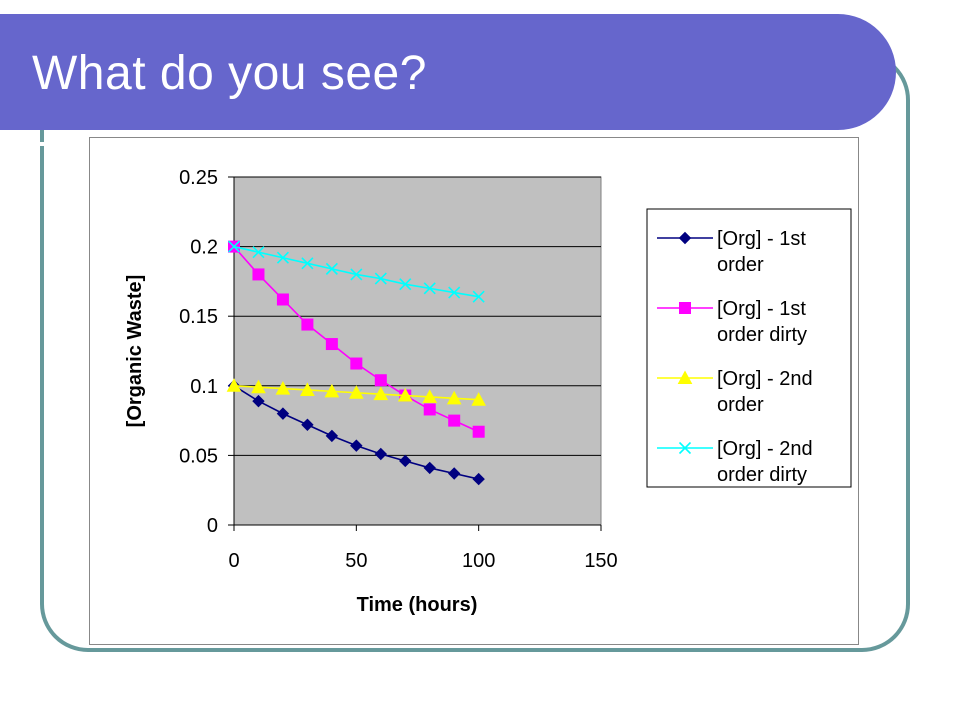 The width and height of the screenshot is (960, 720). Describe the element at coordinates (600, 561) in the screenshot. I see `x-tick-label: 150` at that location.